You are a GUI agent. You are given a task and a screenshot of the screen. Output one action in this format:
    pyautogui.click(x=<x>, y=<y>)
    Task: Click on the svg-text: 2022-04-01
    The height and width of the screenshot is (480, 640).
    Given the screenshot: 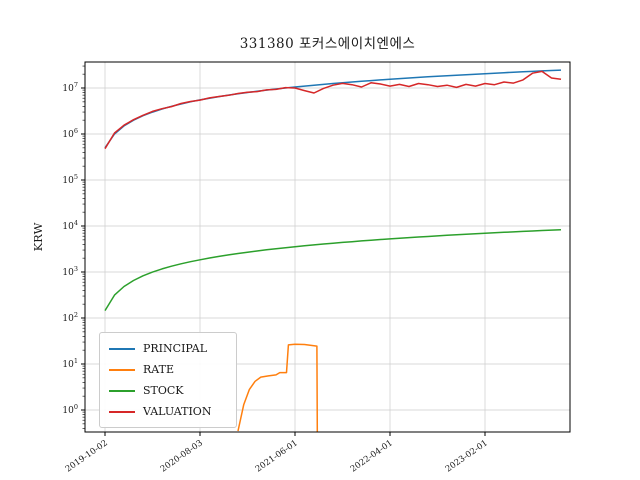 What is the action you would take?
    pyautogui.click(x=372, y=456)
    